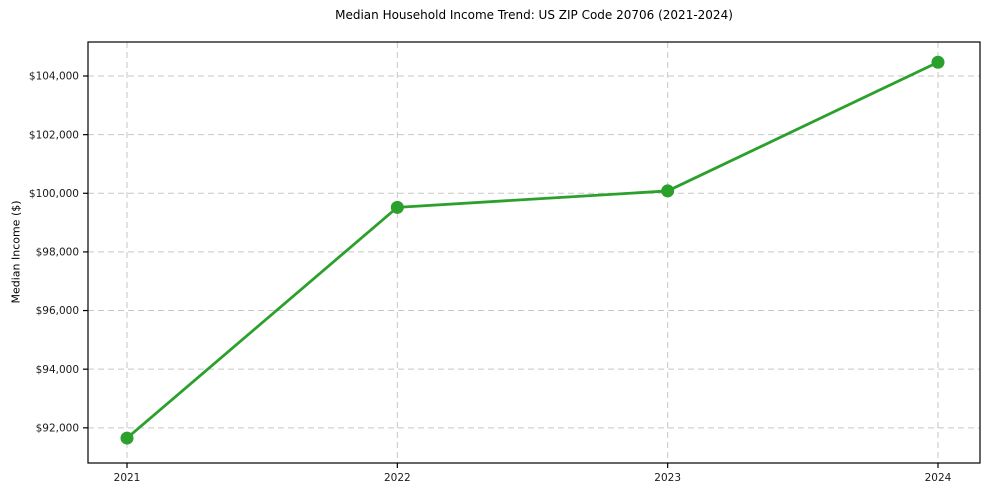  I want to click on data-point-2022, so click(397, 207).